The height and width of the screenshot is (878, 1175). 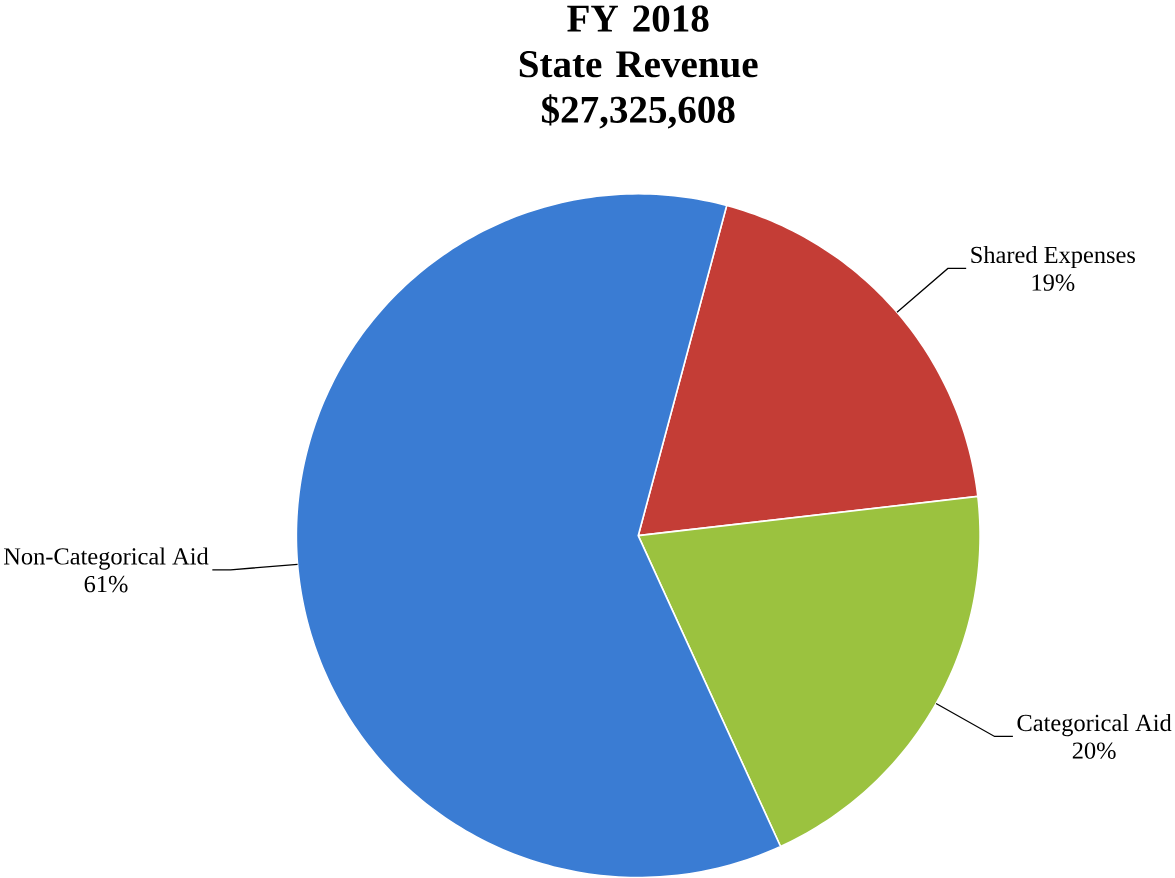 I want to click on slice-label: Categorical Aid, so click(x=1094, y=725).